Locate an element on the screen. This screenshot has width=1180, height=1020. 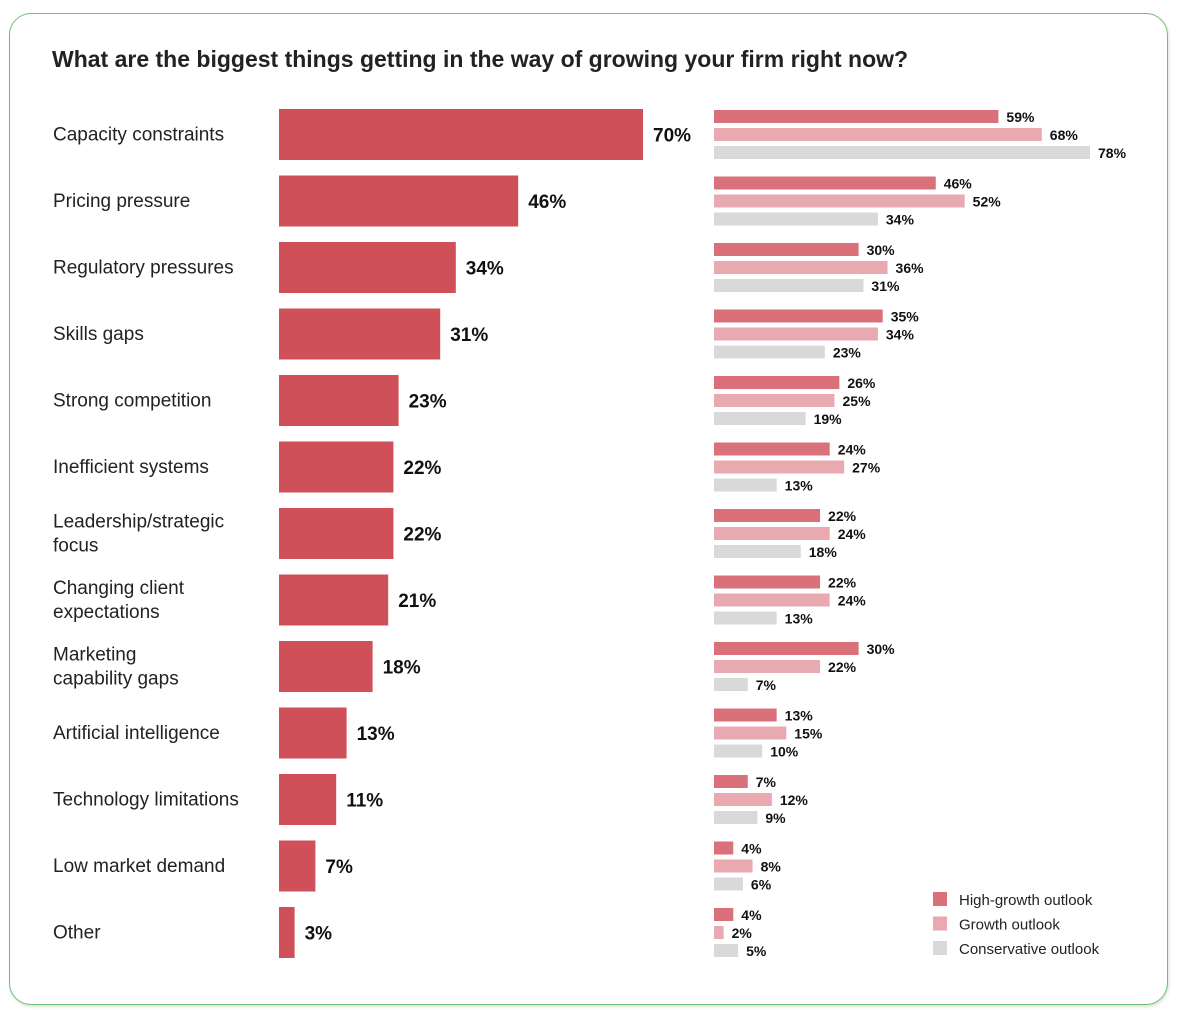
series-bar-value: 36% is located at coordinates (910, 268).